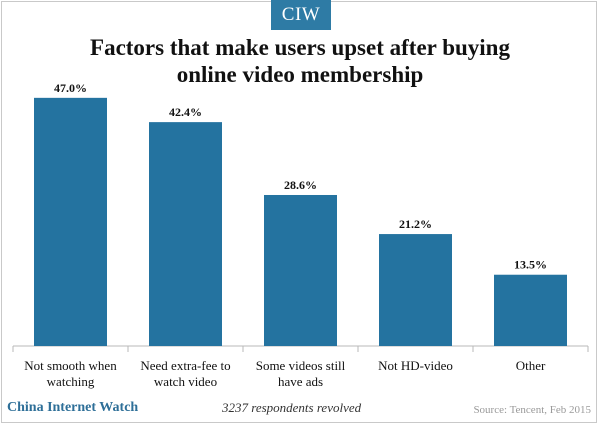 The image size is (600, 426). Describe the element at coordinates (185, 381) in the screenshot. I see `category-label: watch video` at that location.